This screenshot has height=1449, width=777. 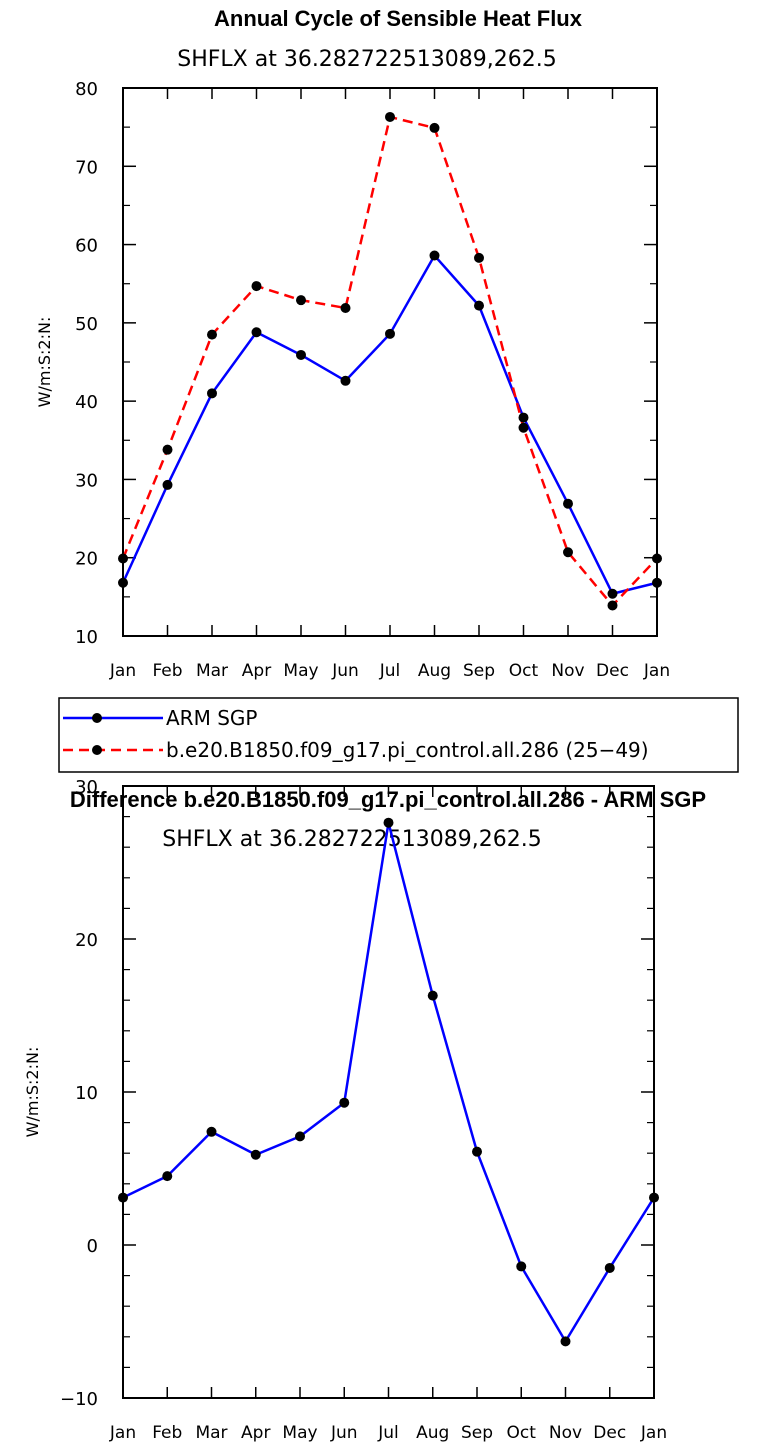 I want to click on chart2-ytick-label: 0, so click(x=92, y=1246).